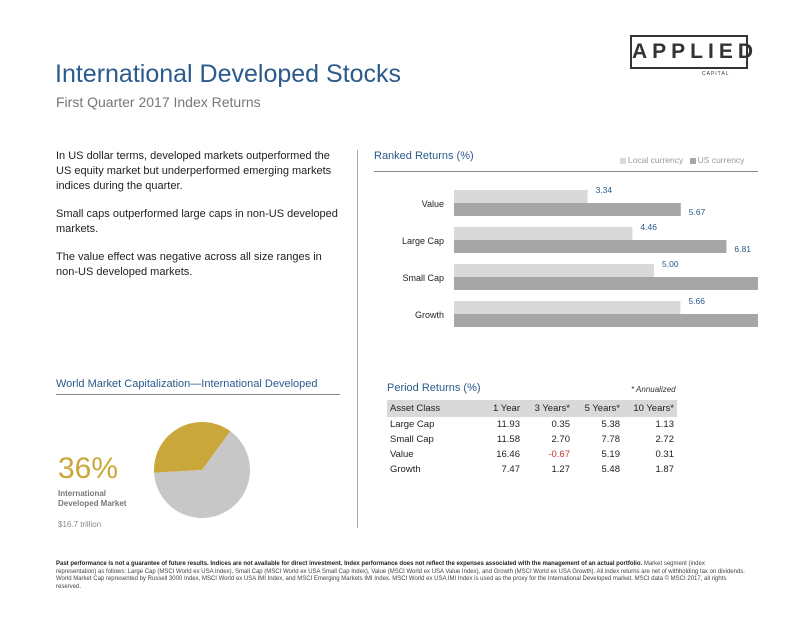 The height and width of the screenshot is (618, 800). What do you see at coordinates (92, 498) in the screenshot?
I see `intl-developed-label: International Developed Market` at bounding box center [92, 498].